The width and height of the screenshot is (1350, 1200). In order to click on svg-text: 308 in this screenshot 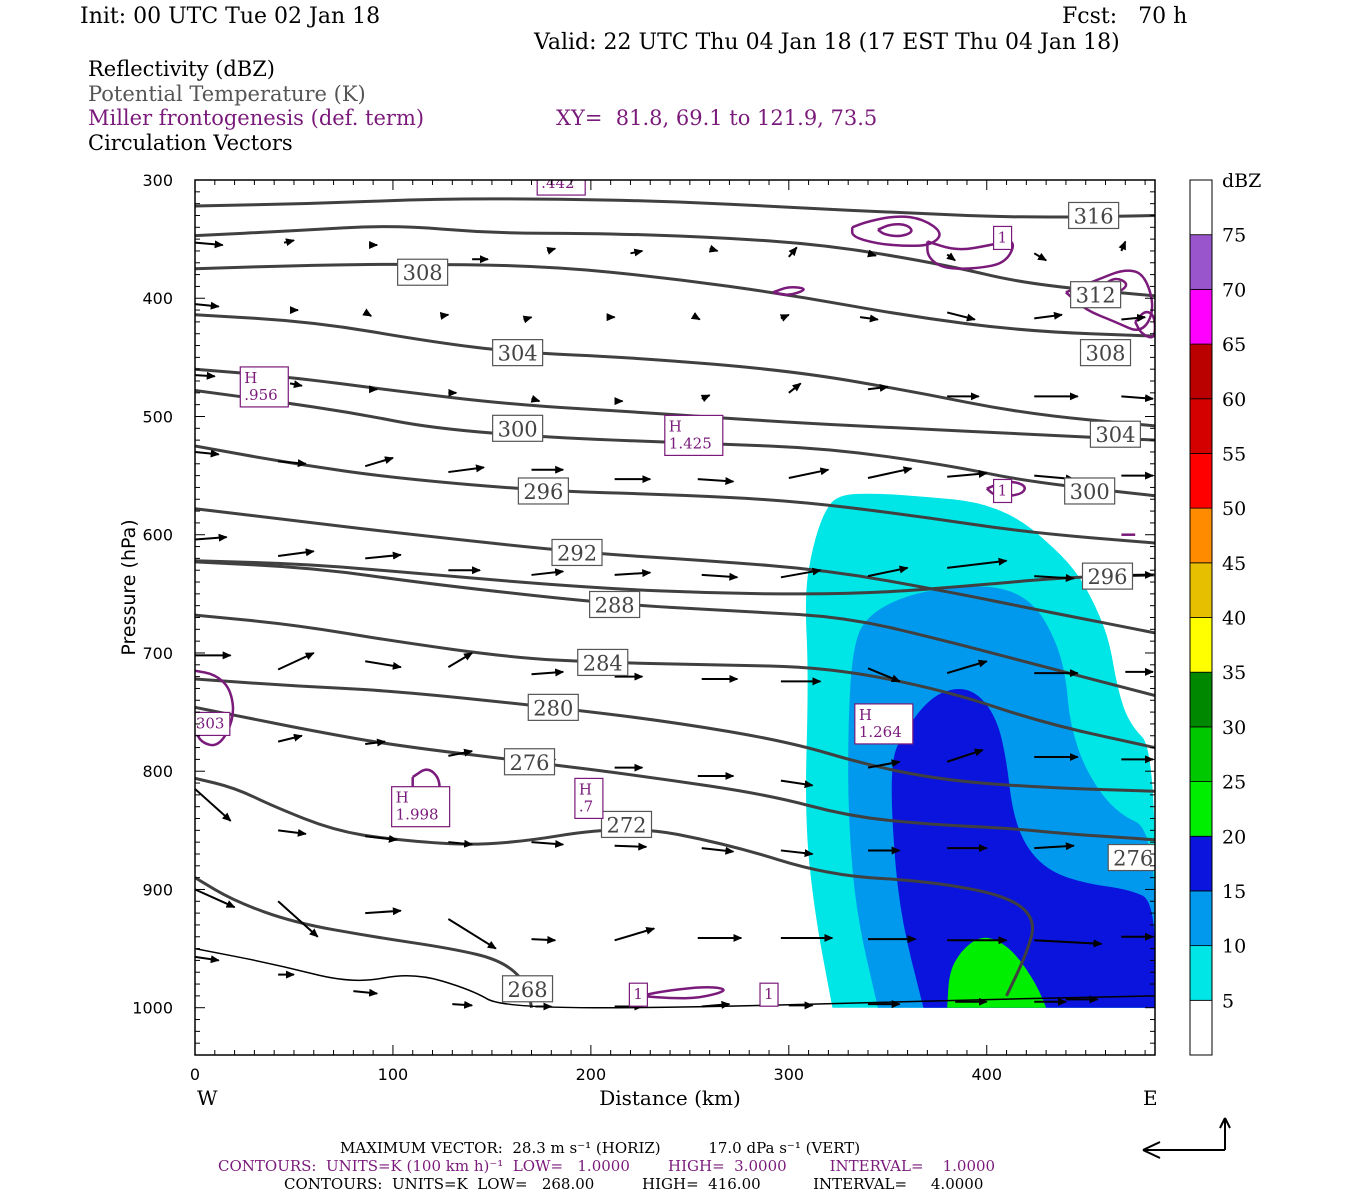, I will do `click(1105, 354)`.